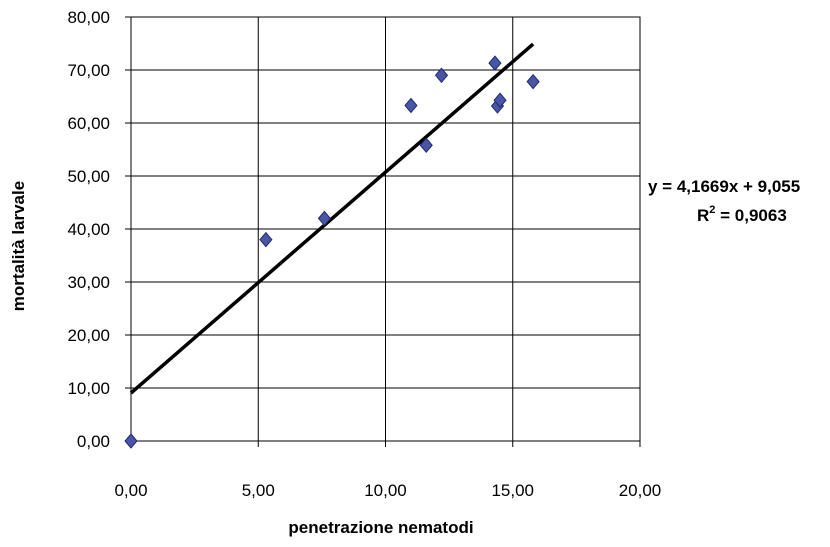 The width and height of the screenshot is (830, 547). I want to click on y-tick-label: 40,00, so click(88, 229).